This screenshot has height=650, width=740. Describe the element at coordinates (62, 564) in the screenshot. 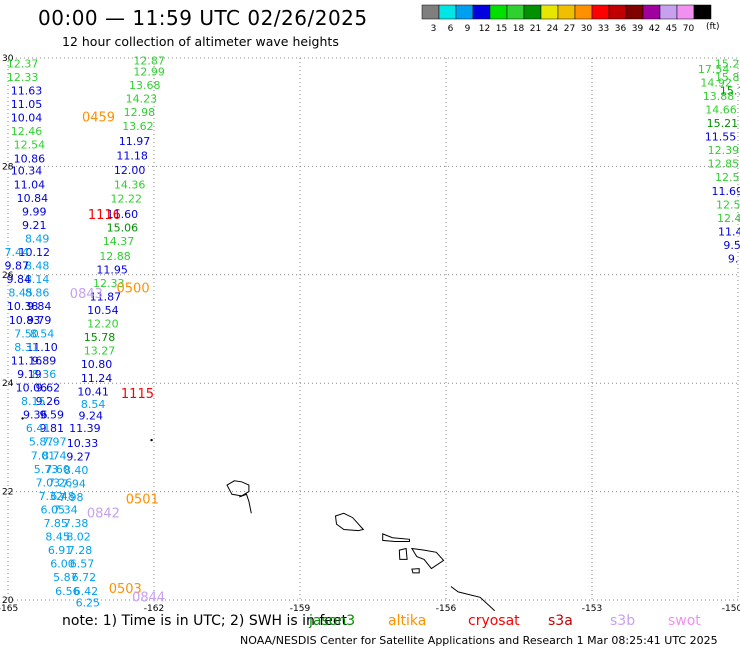

I see `wave-height-value: 6.00` at that location.